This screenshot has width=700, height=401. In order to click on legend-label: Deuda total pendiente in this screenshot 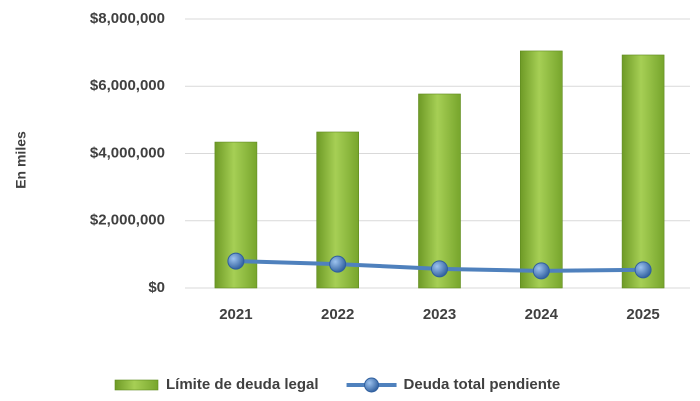, I will do `click(482, 384)`.